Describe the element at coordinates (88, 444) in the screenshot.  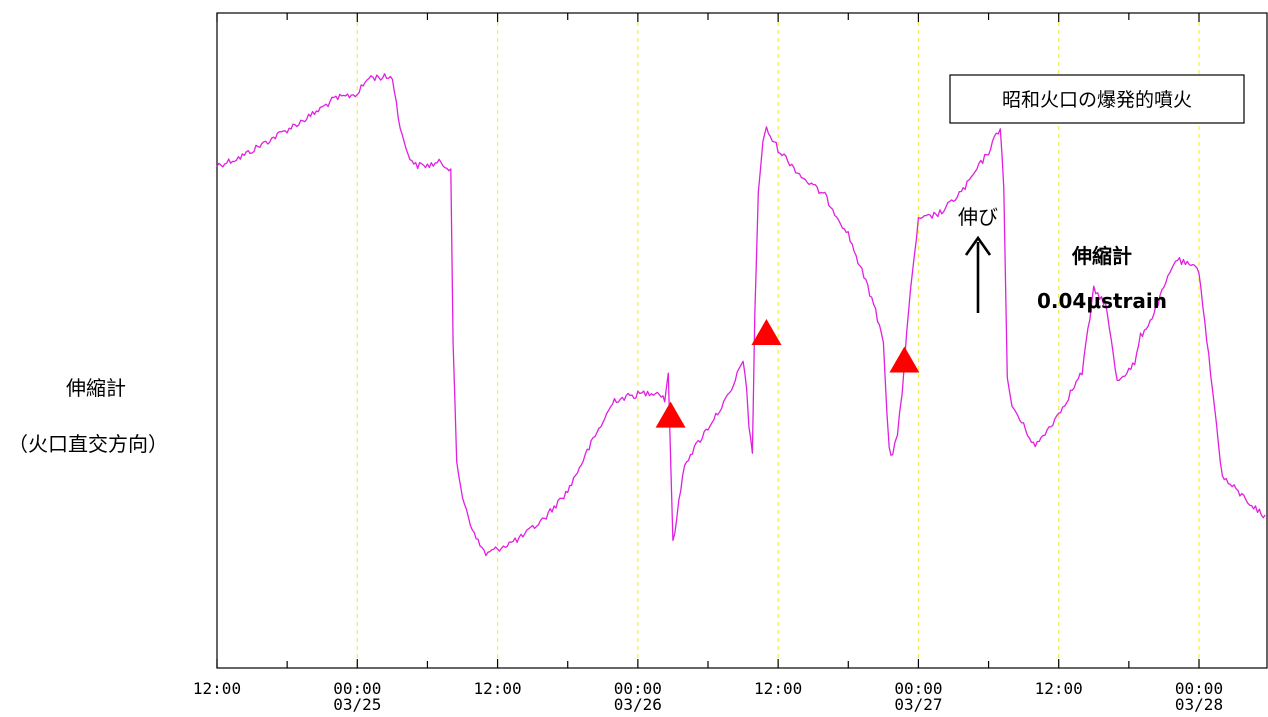
I see `ylabel-line-2: （火口直交方向）` at that location.